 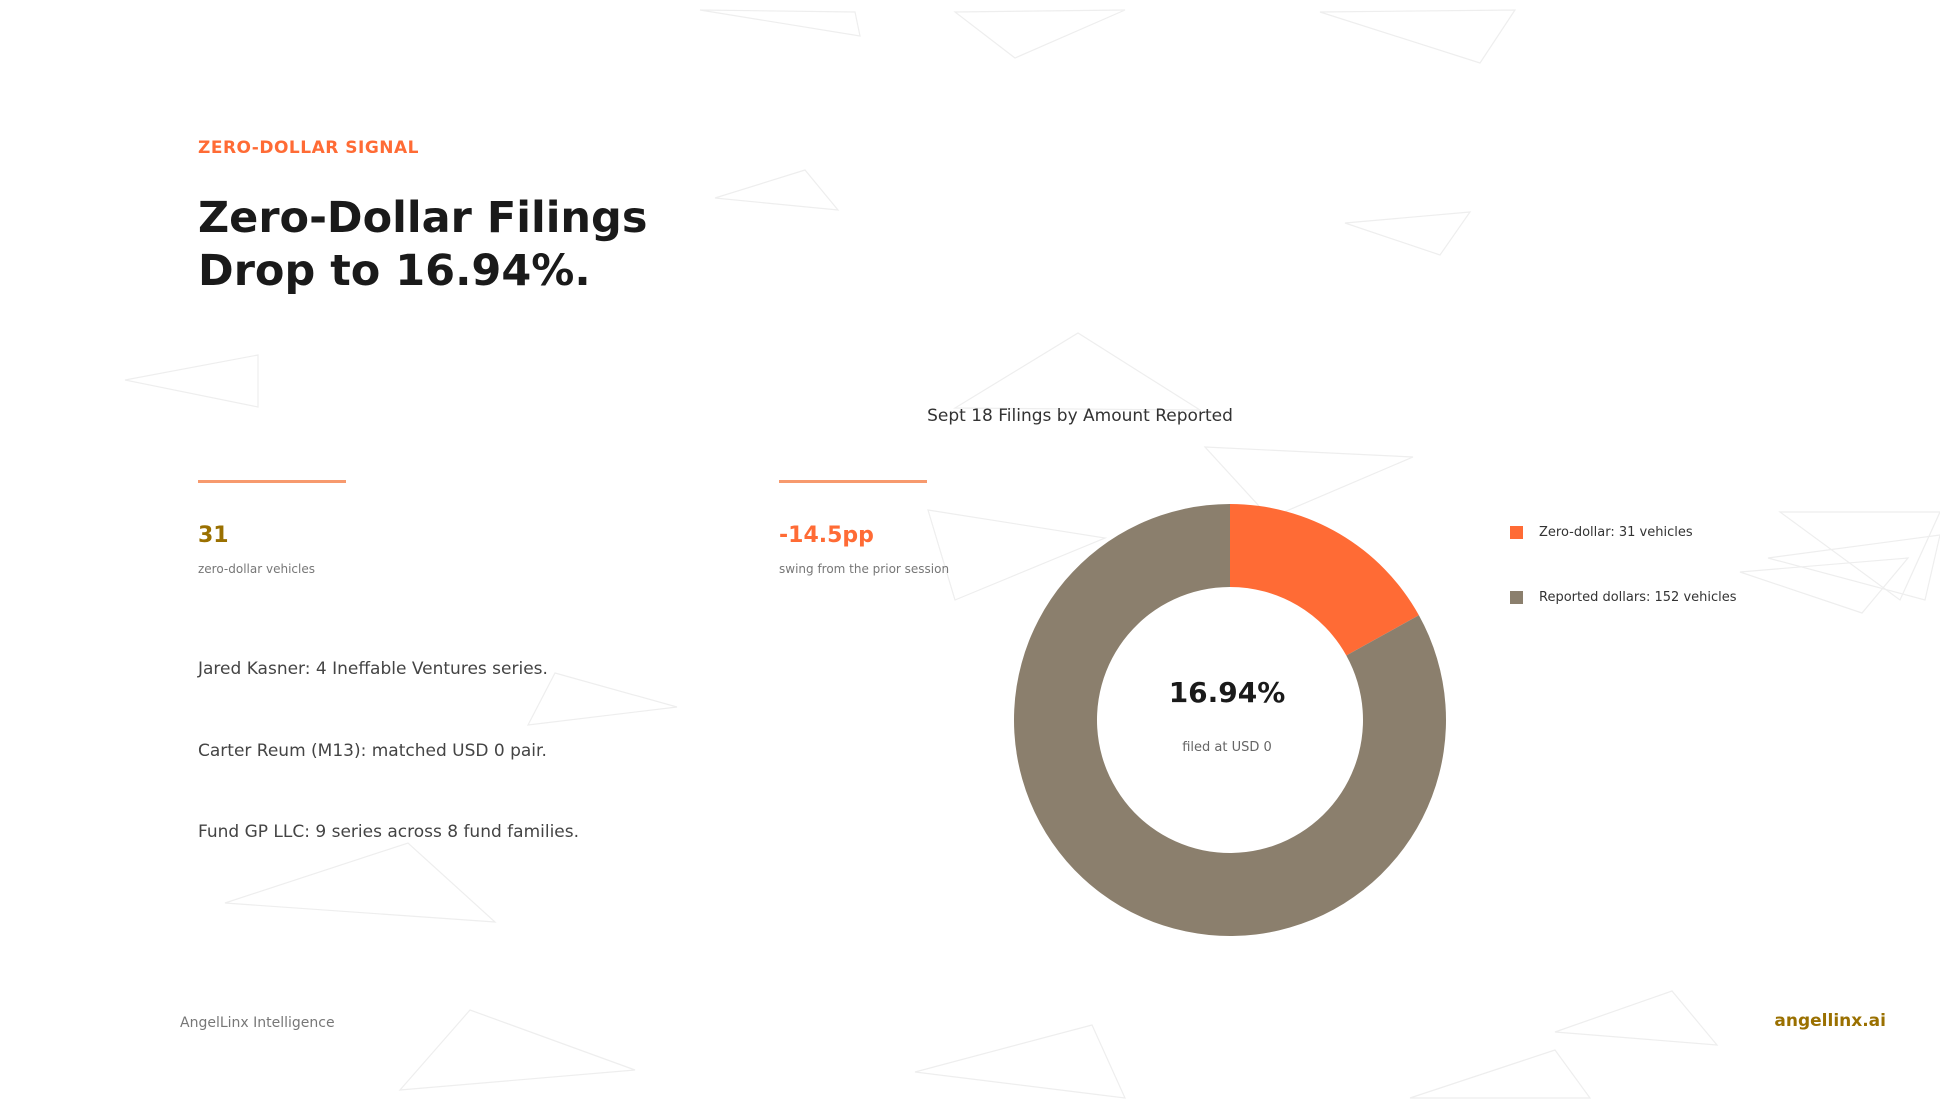 I want to click on donut-center-label: filed at USD 0, so click(x=1227, y=747).